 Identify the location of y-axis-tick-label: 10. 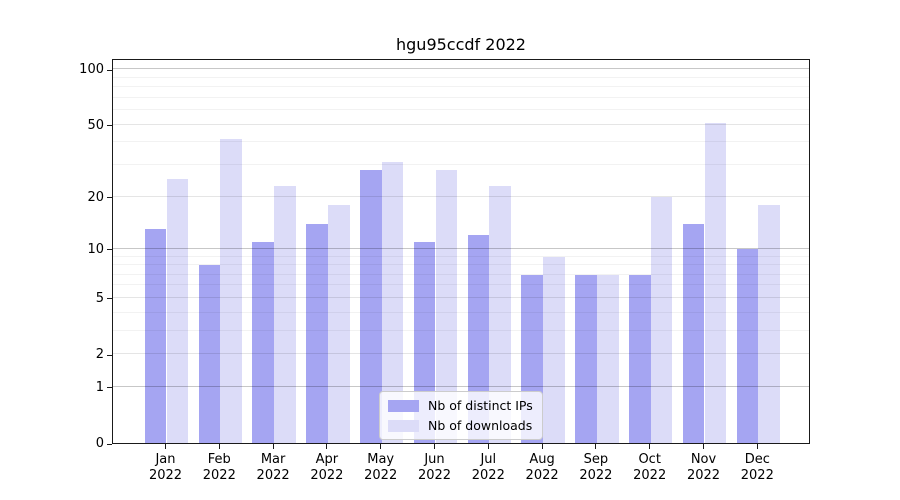
(95, 249).